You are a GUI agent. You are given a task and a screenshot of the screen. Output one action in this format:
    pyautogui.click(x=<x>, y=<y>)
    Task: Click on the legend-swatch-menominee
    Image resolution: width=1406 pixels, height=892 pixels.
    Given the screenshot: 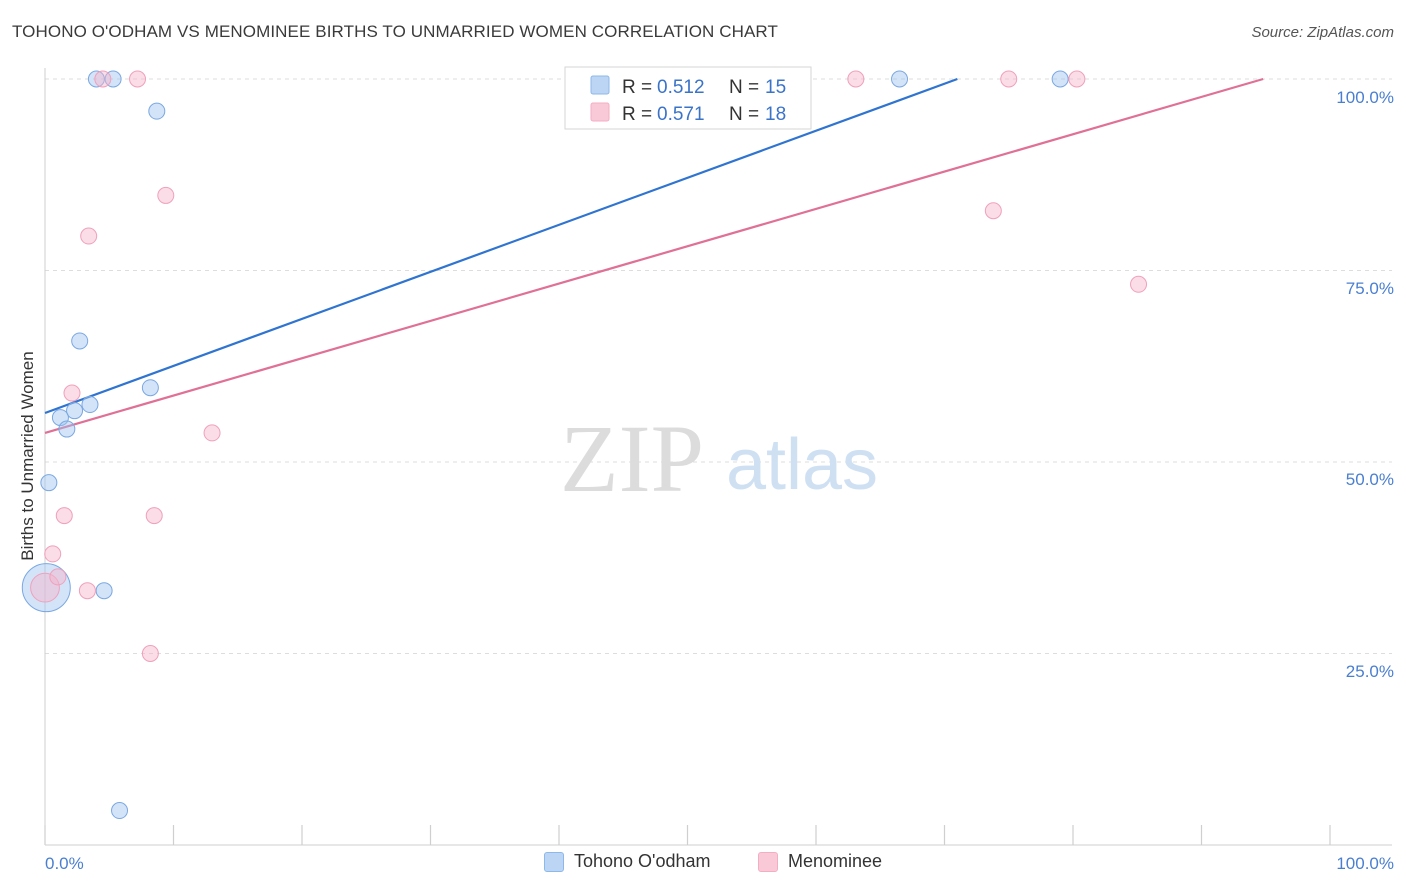 What is the action you would take?
    pyautogui.click(x=600, y=112)
    